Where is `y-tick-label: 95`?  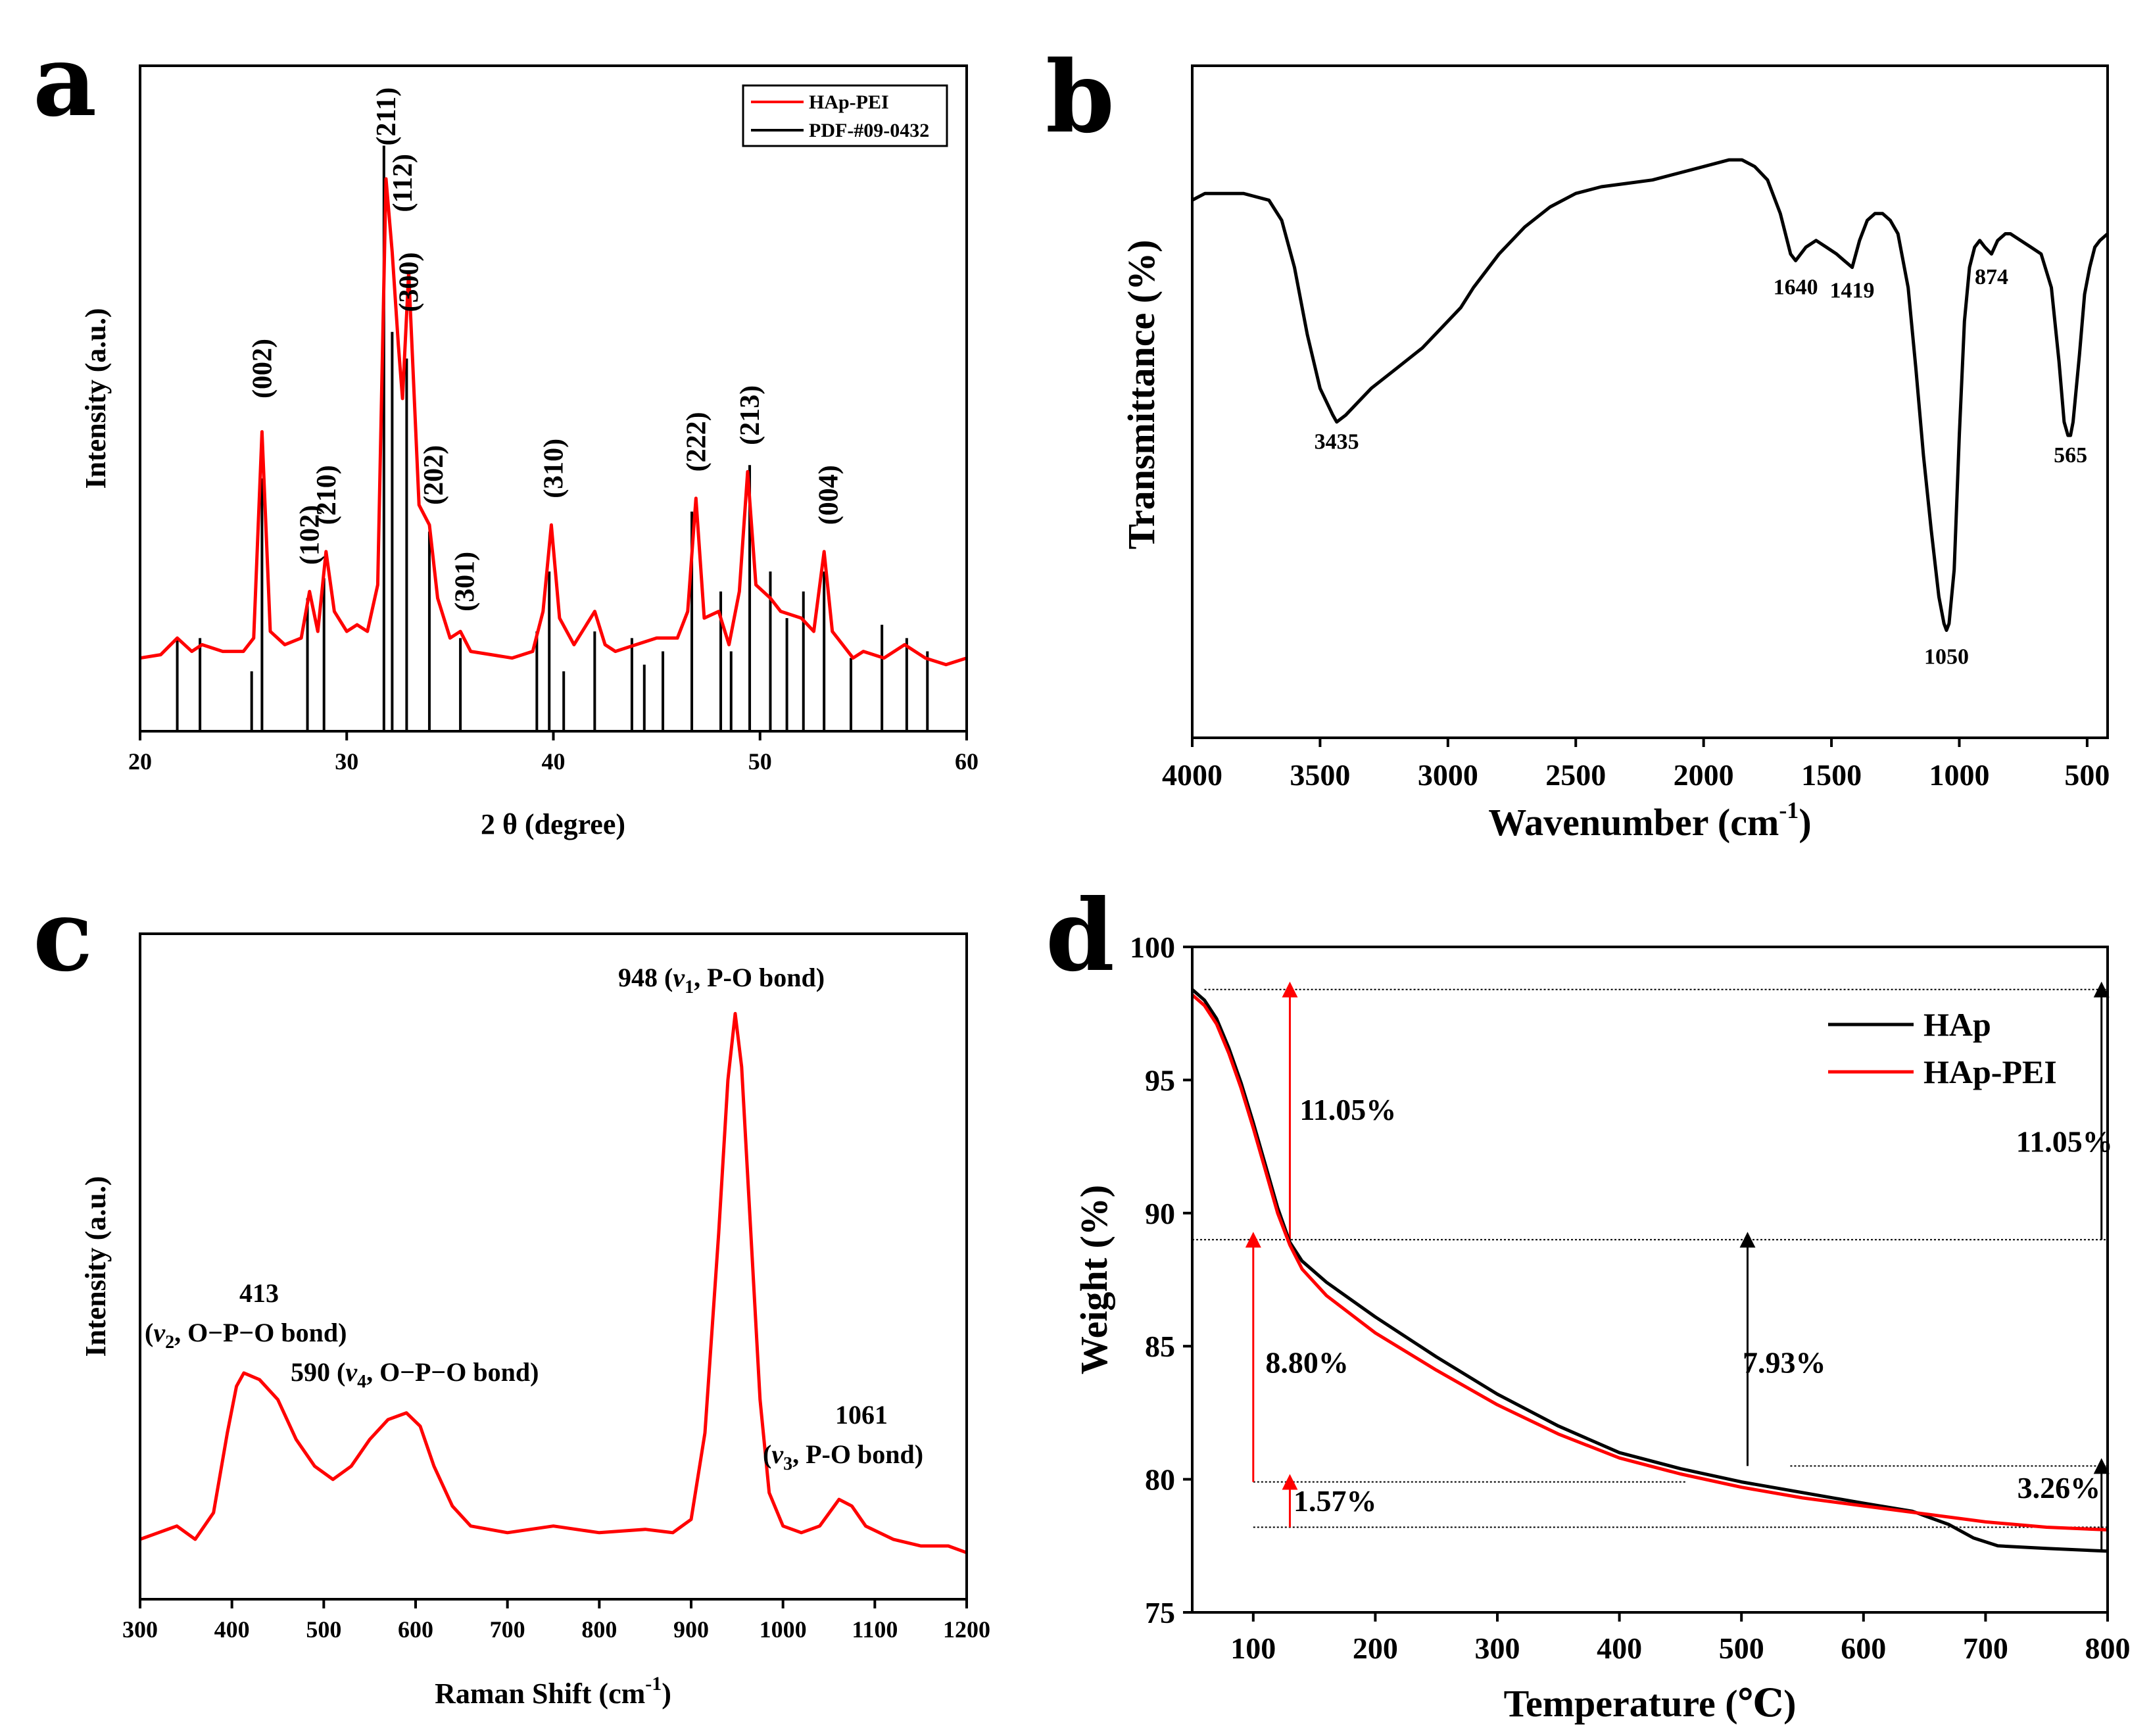 y-tick-label: 95 is located at coordinates (1160, 1080).